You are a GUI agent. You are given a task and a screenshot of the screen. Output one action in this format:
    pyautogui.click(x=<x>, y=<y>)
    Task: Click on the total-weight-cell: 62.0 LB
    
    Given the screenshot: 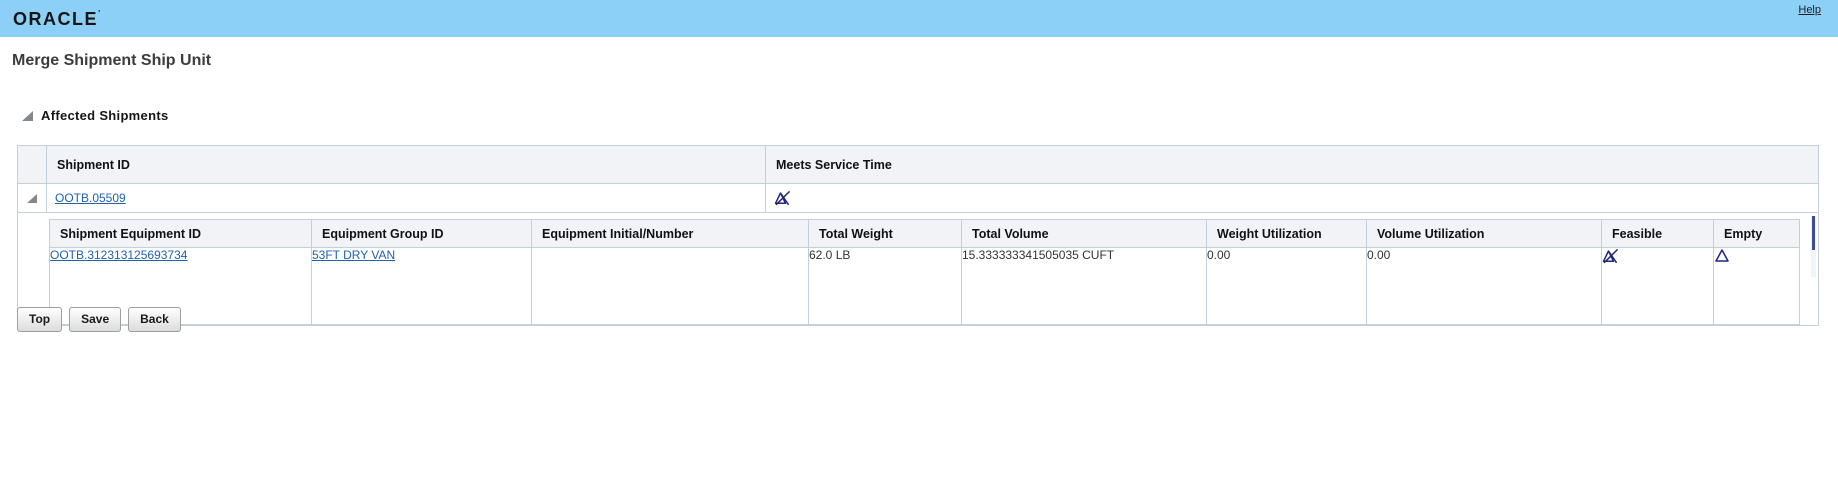 What is the action you would take?
    pyautogui.click(x=885, y=286)
    